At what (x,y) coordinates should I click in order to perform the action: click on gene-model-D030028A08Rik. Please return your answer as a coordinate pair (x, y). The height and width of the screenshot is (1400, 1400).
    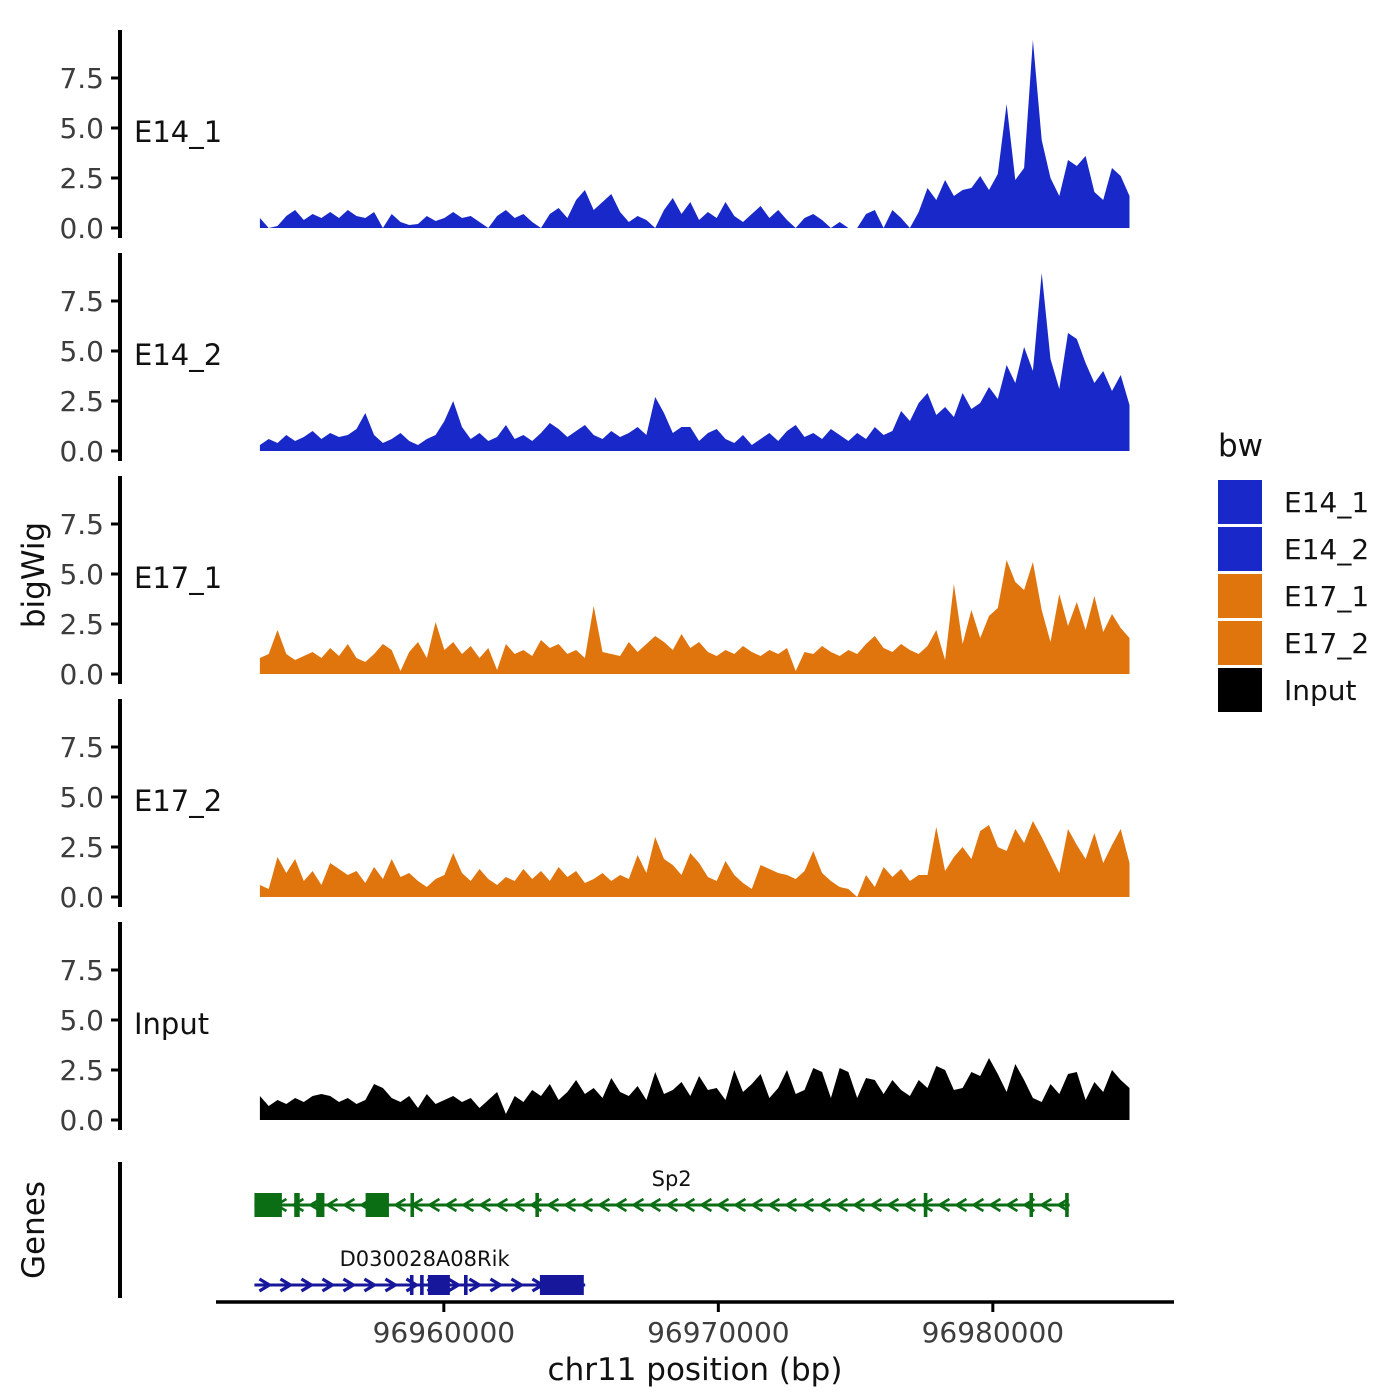
    Looking at the image, I should click on (420, 1285).